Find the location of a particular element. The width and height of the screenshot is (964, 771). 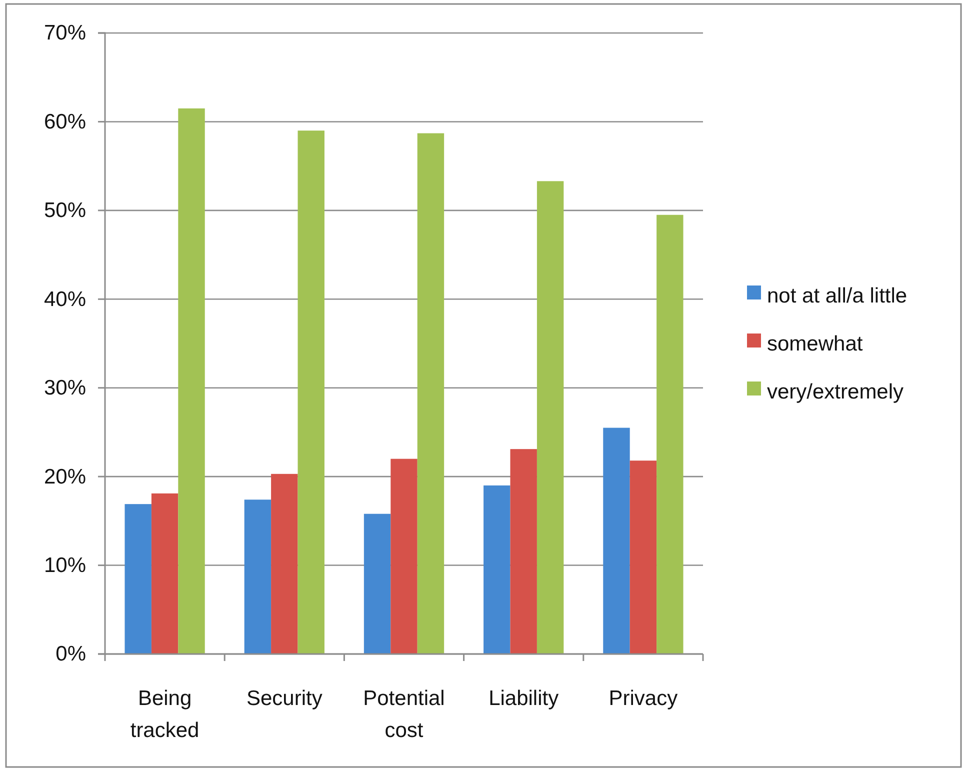

legend-label: not at all/a little is located at coordinates (837, 296).